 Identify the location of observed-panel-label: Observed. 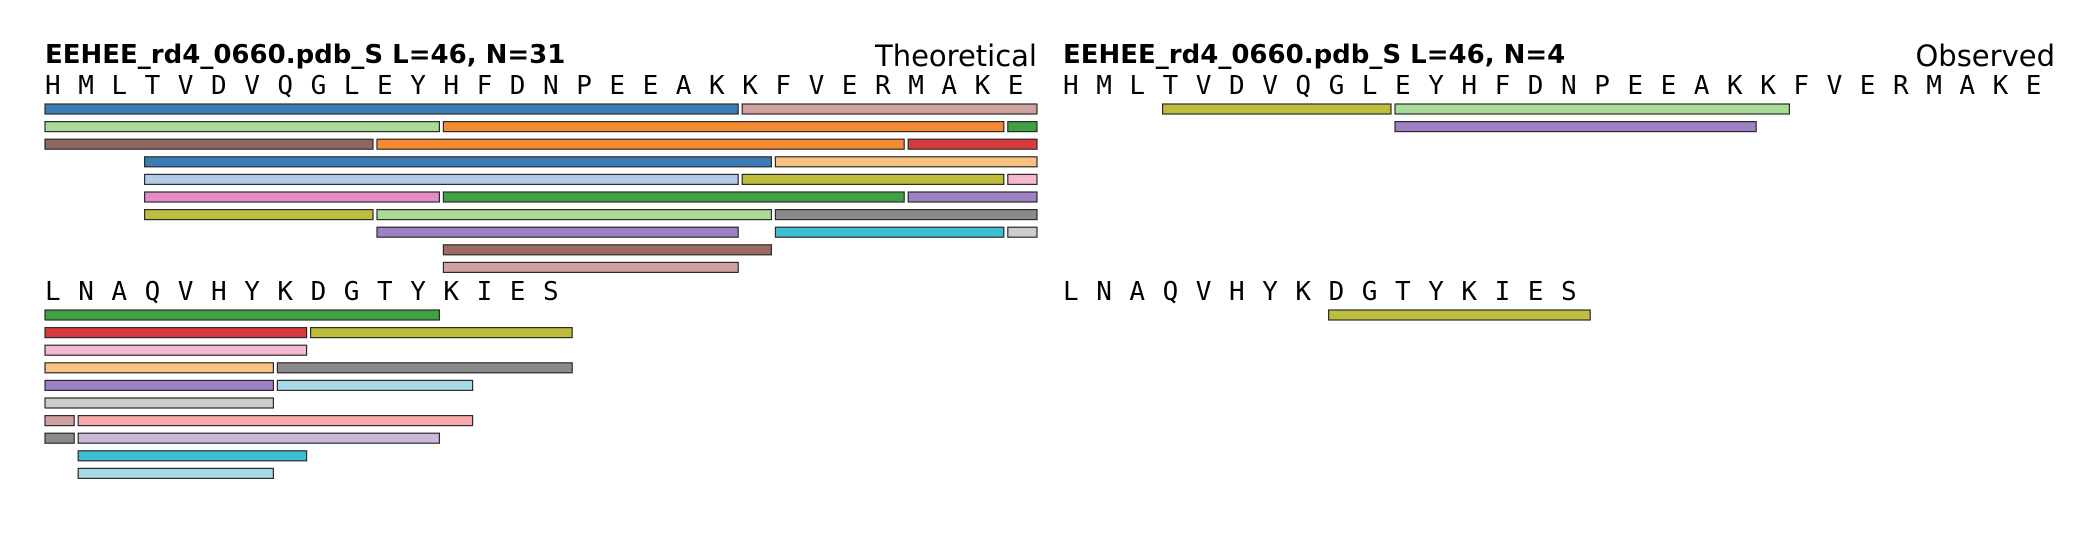
(1985, 56).